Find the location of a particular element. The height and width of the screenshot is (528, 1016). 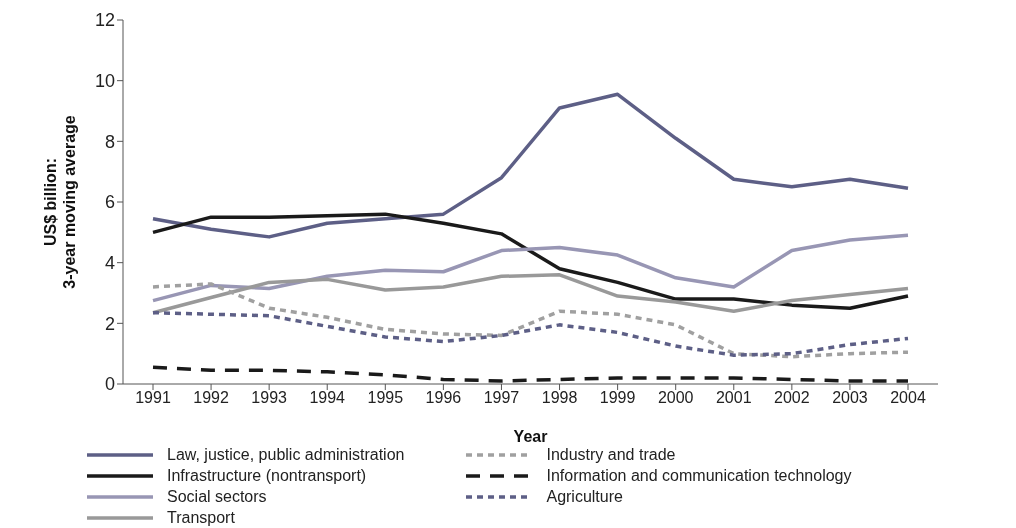

y-tick-label: 4 is located at coordinates (109, 263).